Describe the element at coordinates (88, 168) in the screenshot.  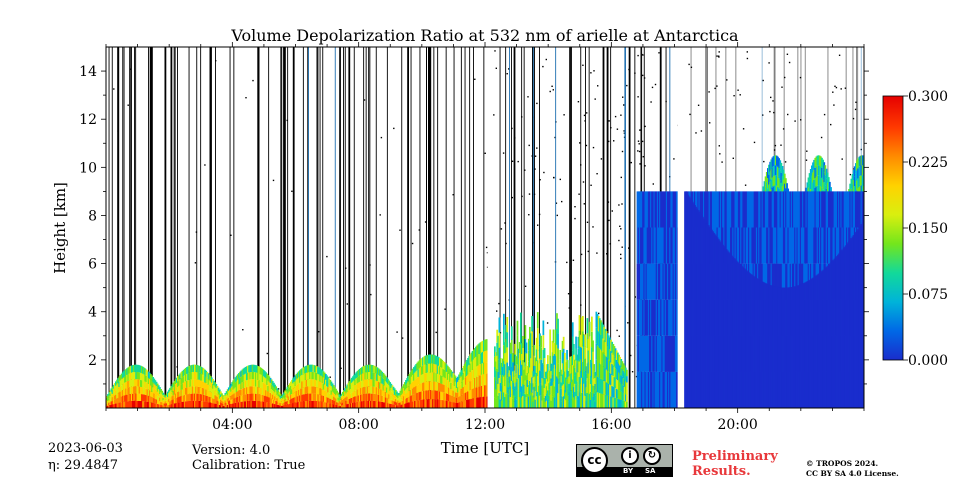
I see `y-tick-label: 10` at that location.